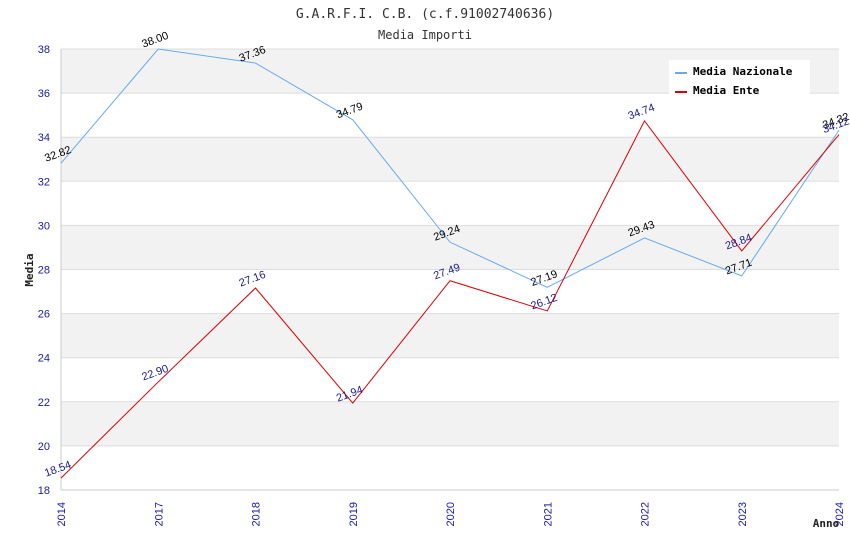 The width and height of the screenshot is (850, 550). I want to click on y-tick-label: 38, so click(44, 50).